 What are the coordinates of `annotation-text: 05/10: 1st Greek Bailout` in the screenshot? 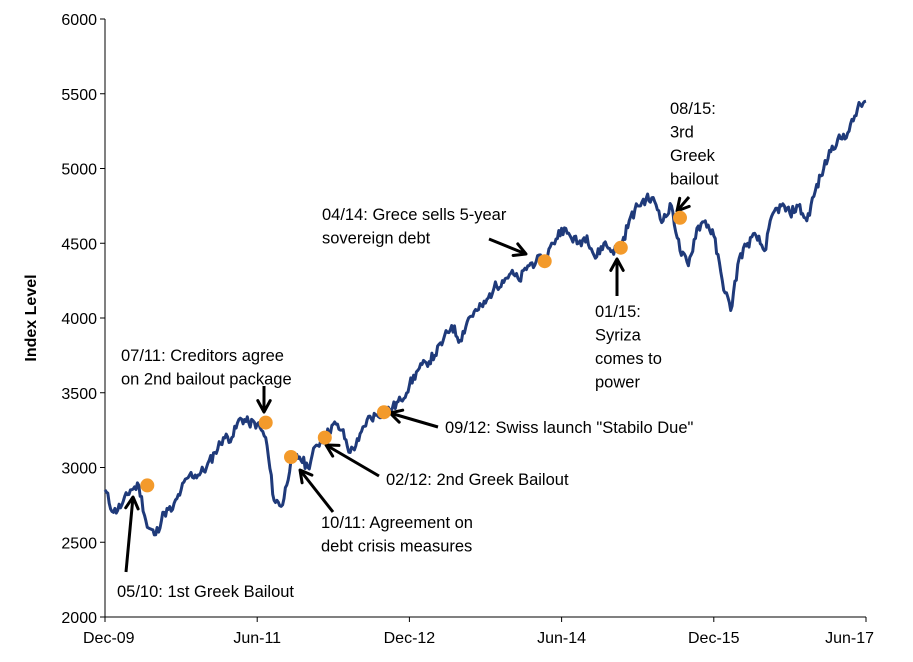 It's located at (205, 592).